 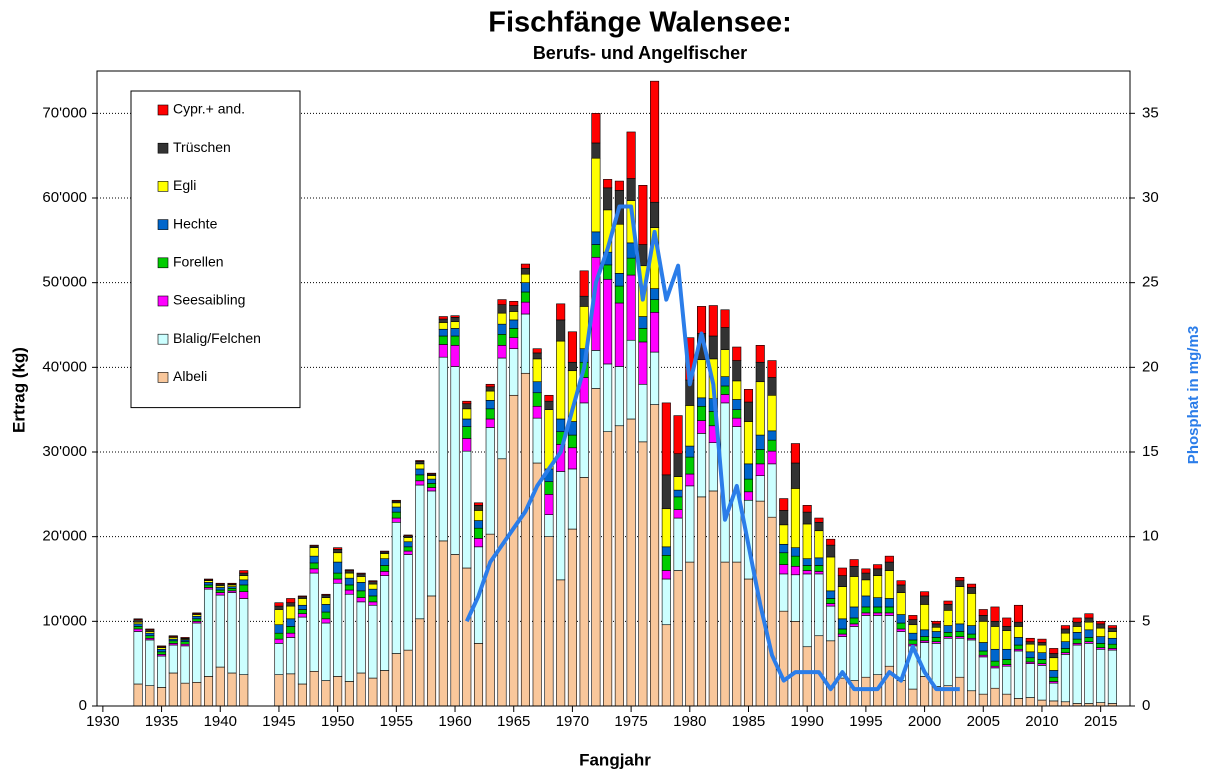 What do you see at coordinates (1100, 721) in the screenshot?
I see `x-tick-label: 2015` at bounding box center [1100, 721].